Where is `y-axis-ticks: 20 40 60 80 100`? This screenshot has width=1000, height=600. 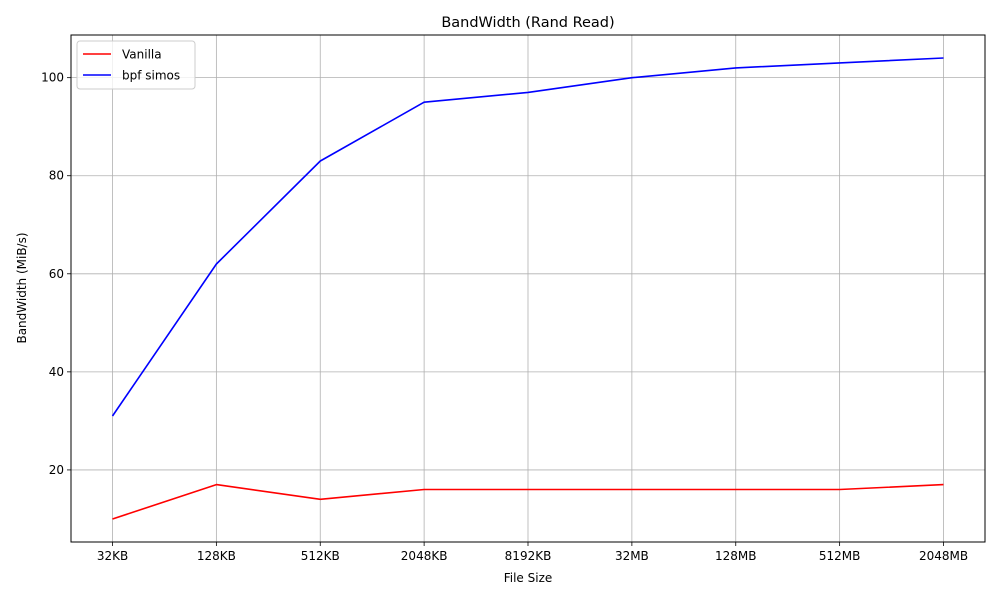
y-axis-ticks: 20 40 60 80 100 is located at coordinates (56, 274).